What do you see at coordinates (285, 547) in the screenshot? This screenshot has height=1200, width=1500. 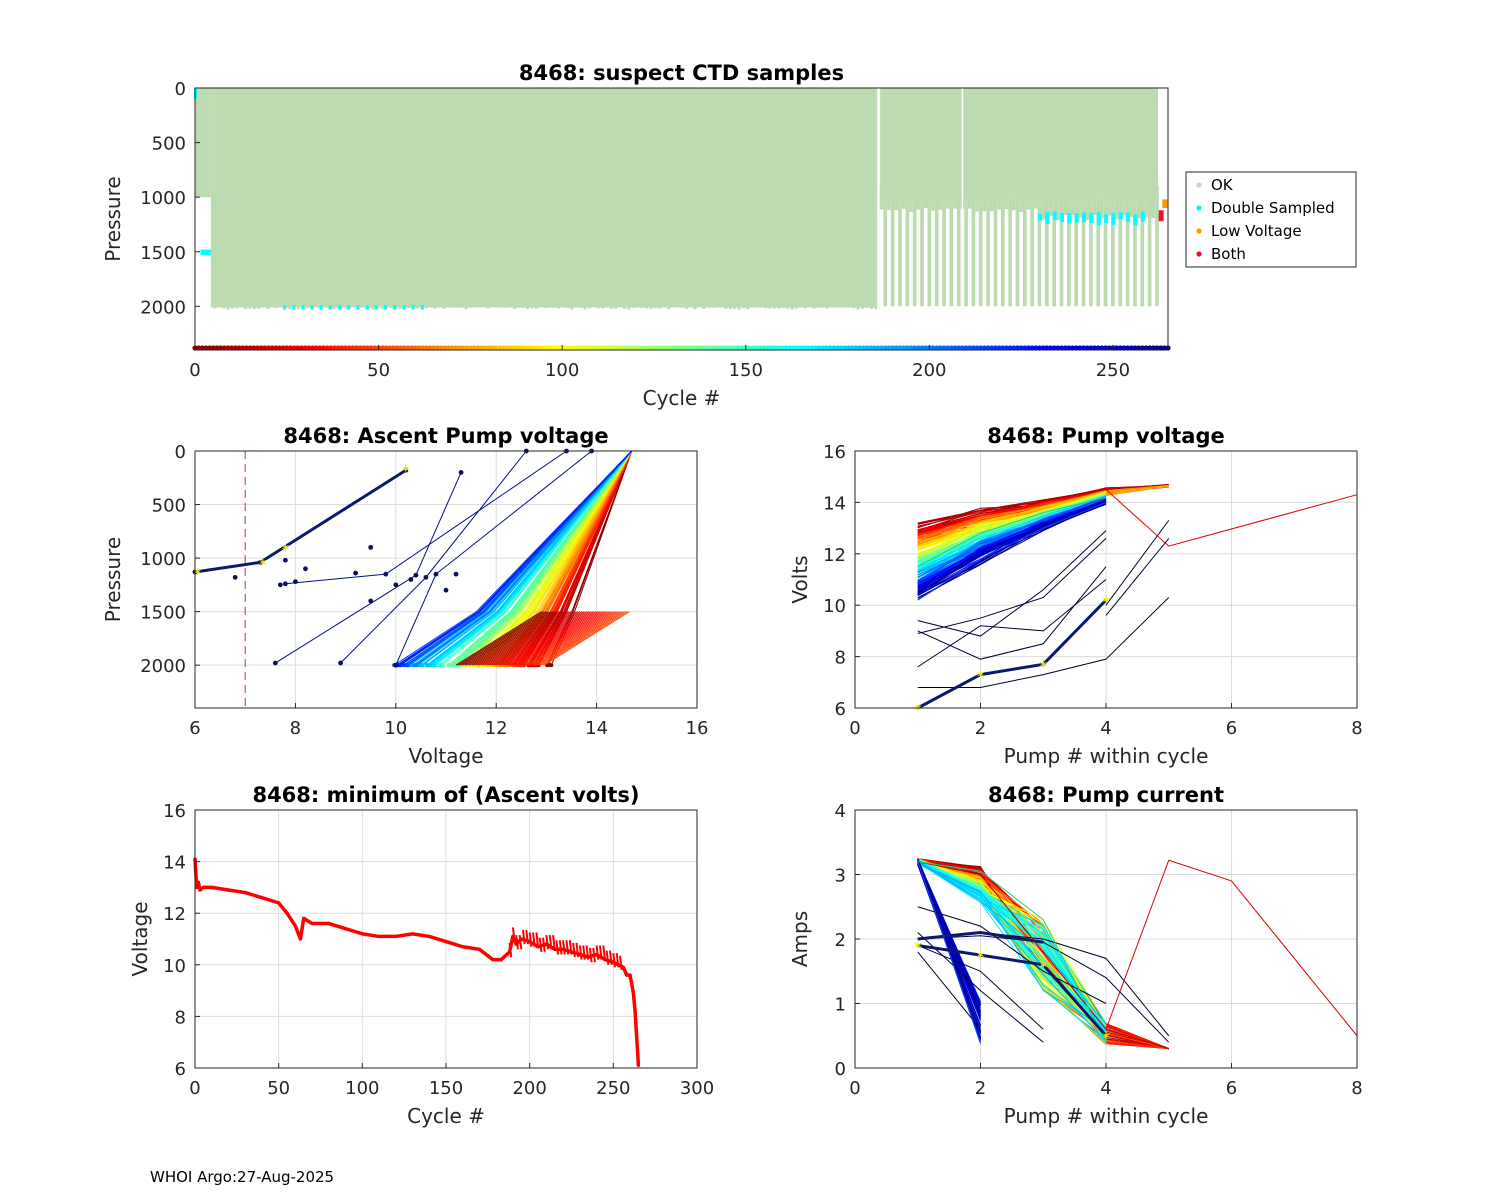 I see `asc-last-cycle-marker: ✶` at bounding box center [285, 547].